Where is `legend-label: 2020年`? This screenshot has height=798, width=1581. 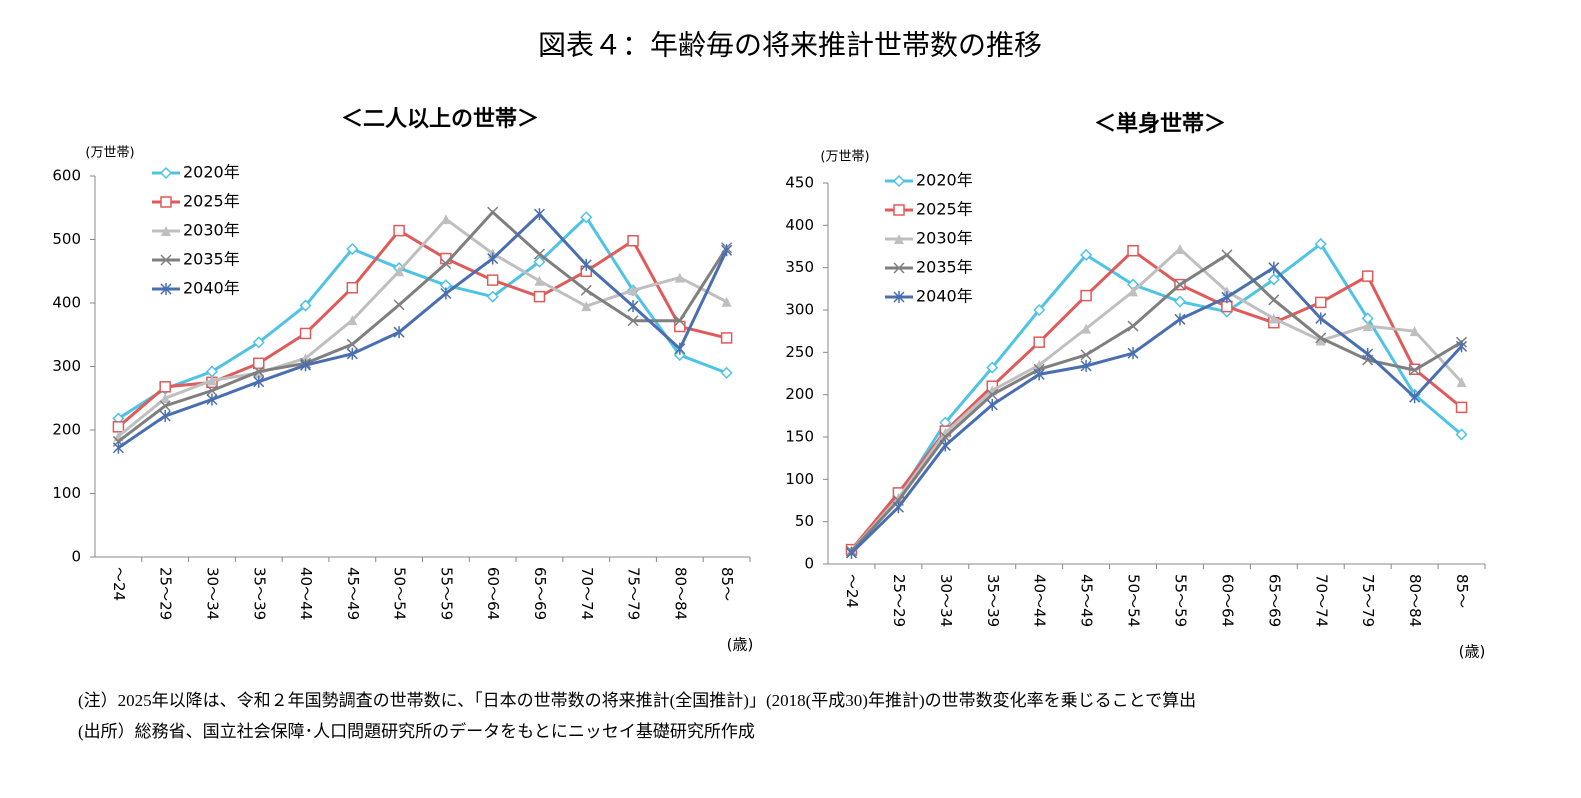 legend-label: 2020年 is located at coordinates (944, 180).